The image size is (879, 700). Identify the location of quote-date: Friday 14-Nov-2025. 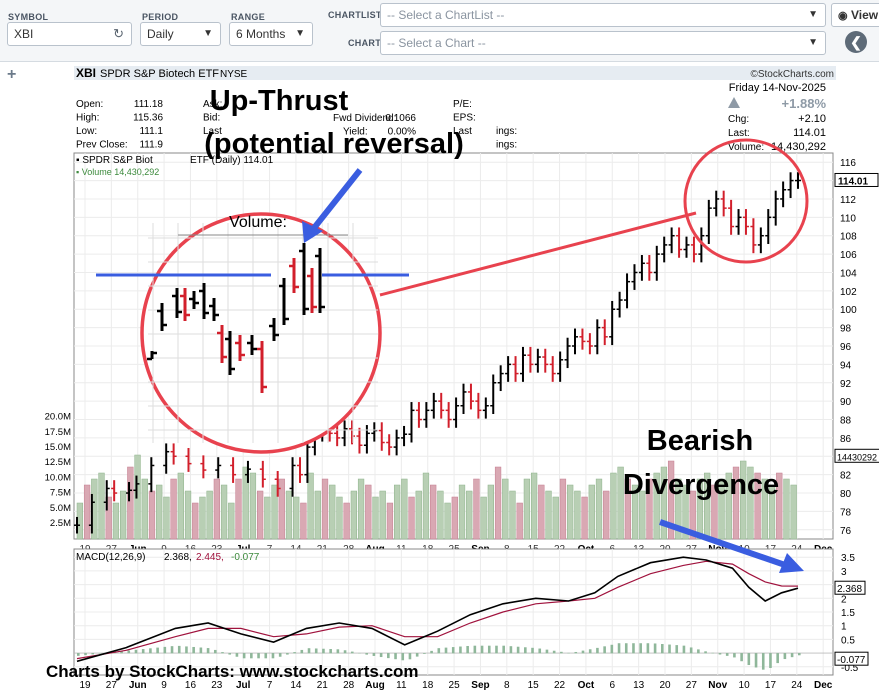
(777, 88).